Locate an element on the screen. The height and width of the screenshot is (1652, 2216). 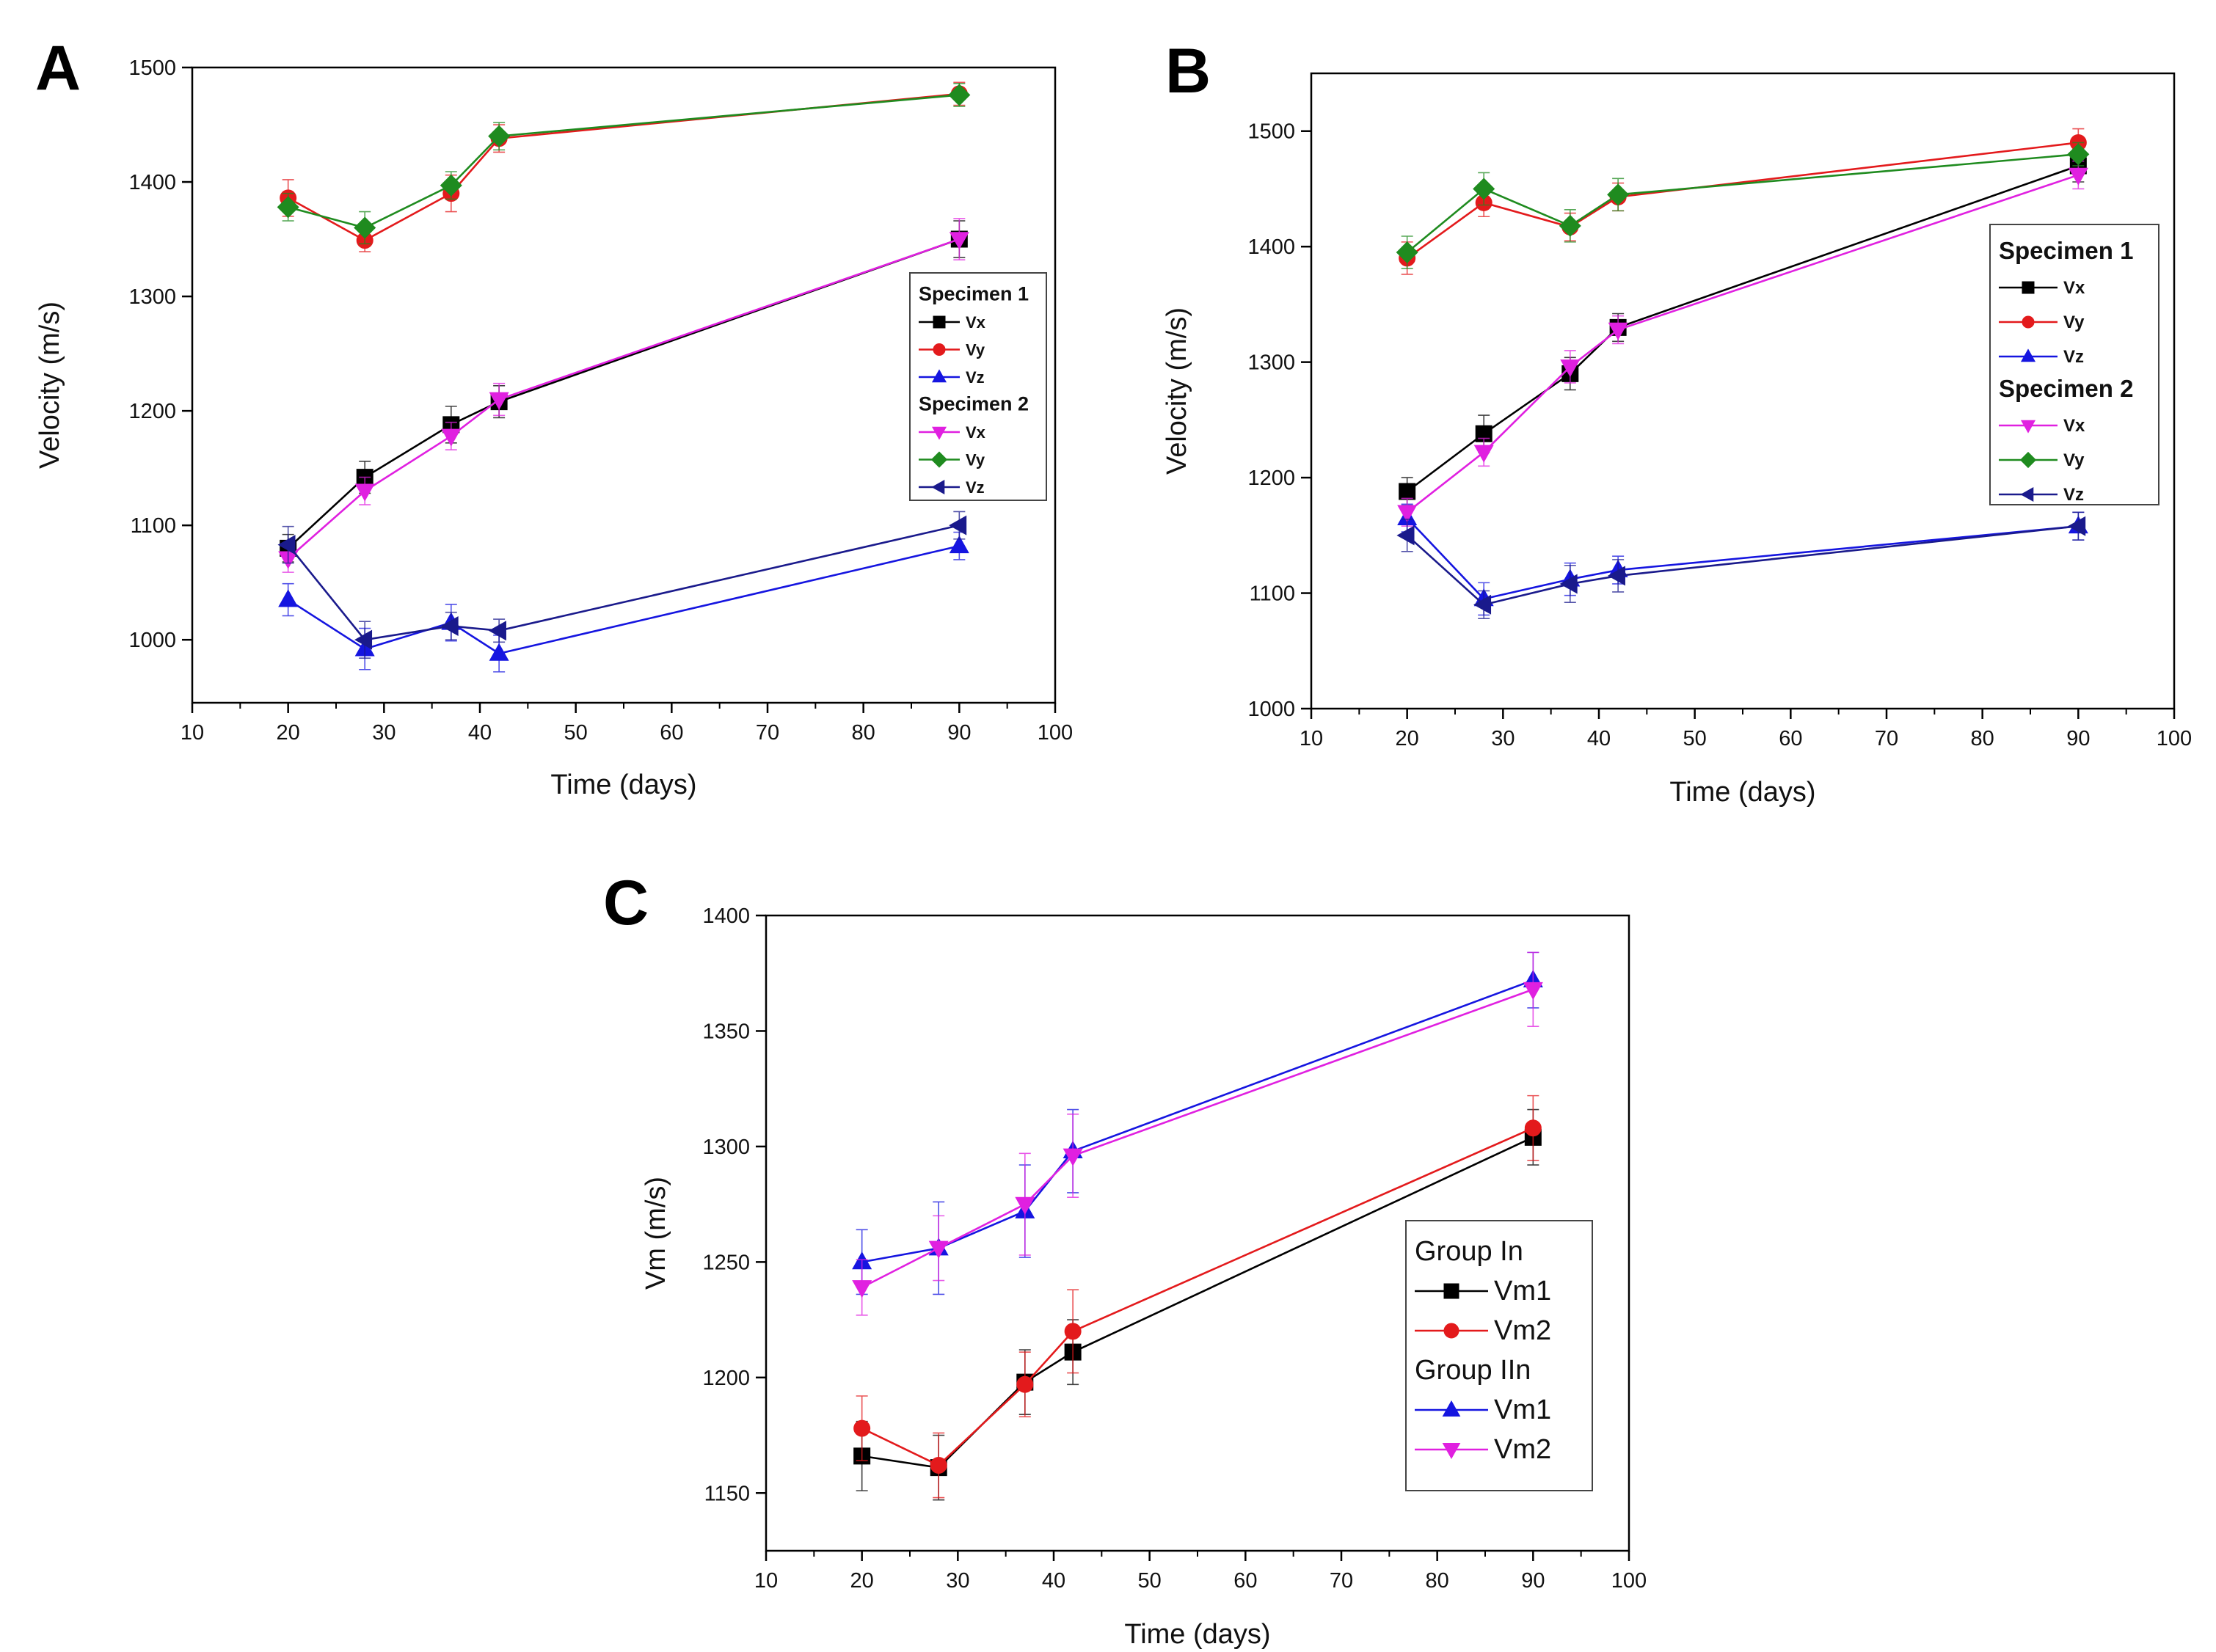
panel-a-legend-group-title: Specimen 1 is located at coordinates (974, 294).